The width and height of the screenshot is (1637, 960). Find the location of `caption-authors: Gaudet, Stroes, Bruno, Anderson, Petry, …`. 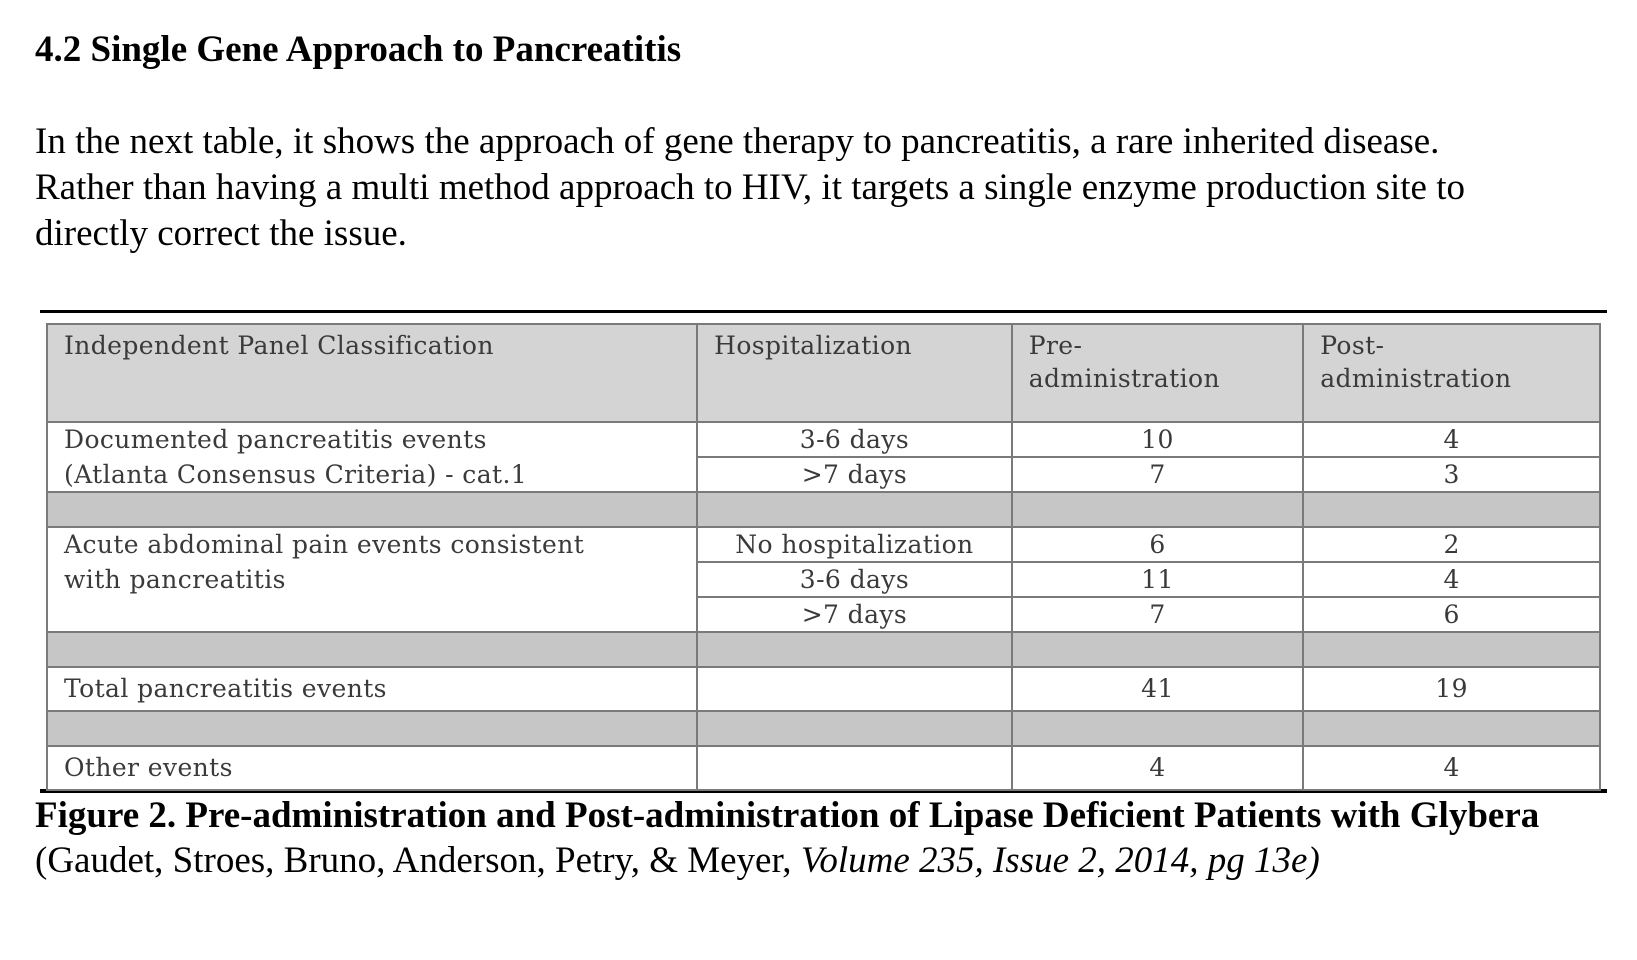

caption-authors: Gaudet, Stroes, Bruno, Anderson, Petry, … is located at coordinates (424, 860).